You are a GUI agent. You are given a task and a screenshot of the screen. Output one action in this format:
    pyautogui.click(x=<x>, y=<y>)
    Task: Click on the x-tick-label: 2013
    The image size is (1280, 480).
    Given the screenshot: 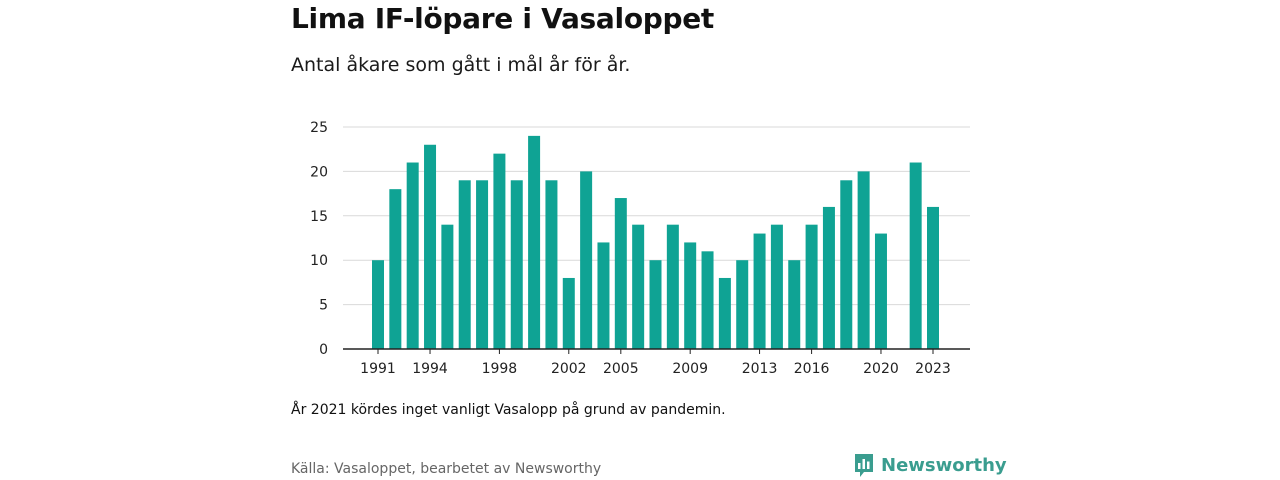 What is the action you would take?
    pyautogui.click(x=760, y=369)
    